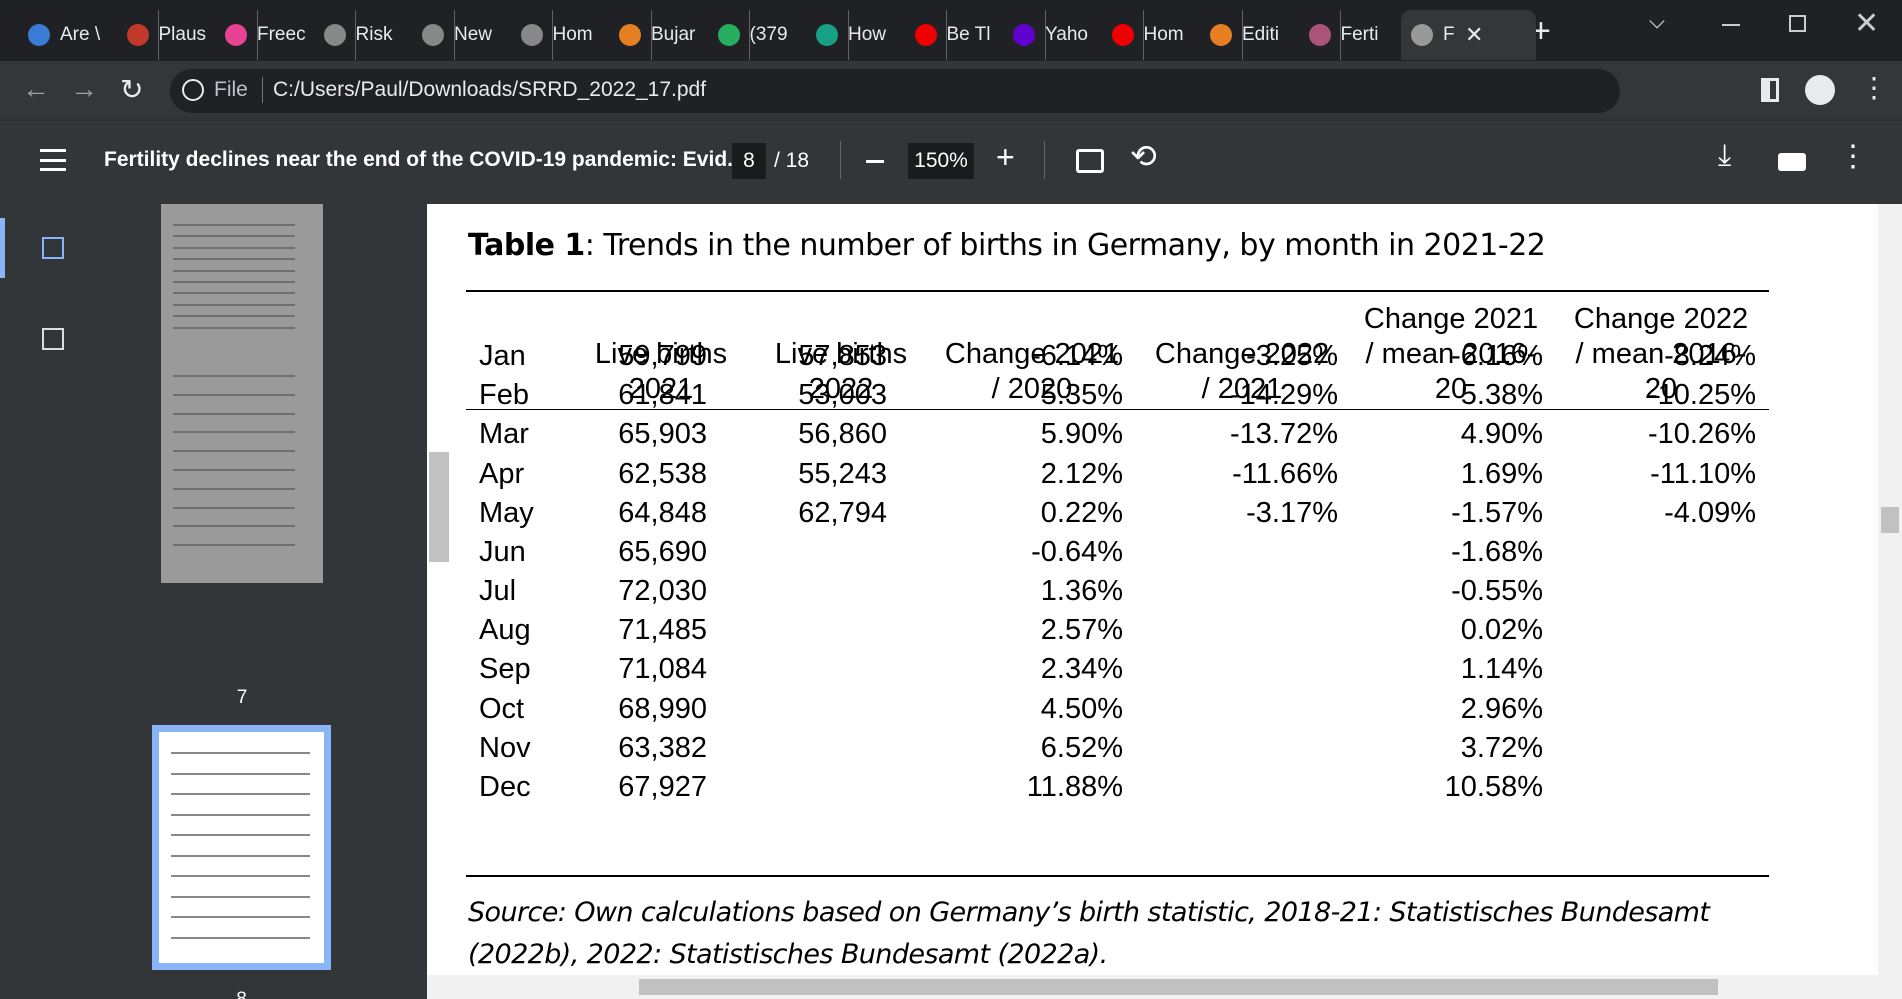 This screenshot has height=999, width=1902. What do you see at coordinates (975, 35) in the screenshot?
I see `tab: Be Tl` at bounding box center [975, 35].